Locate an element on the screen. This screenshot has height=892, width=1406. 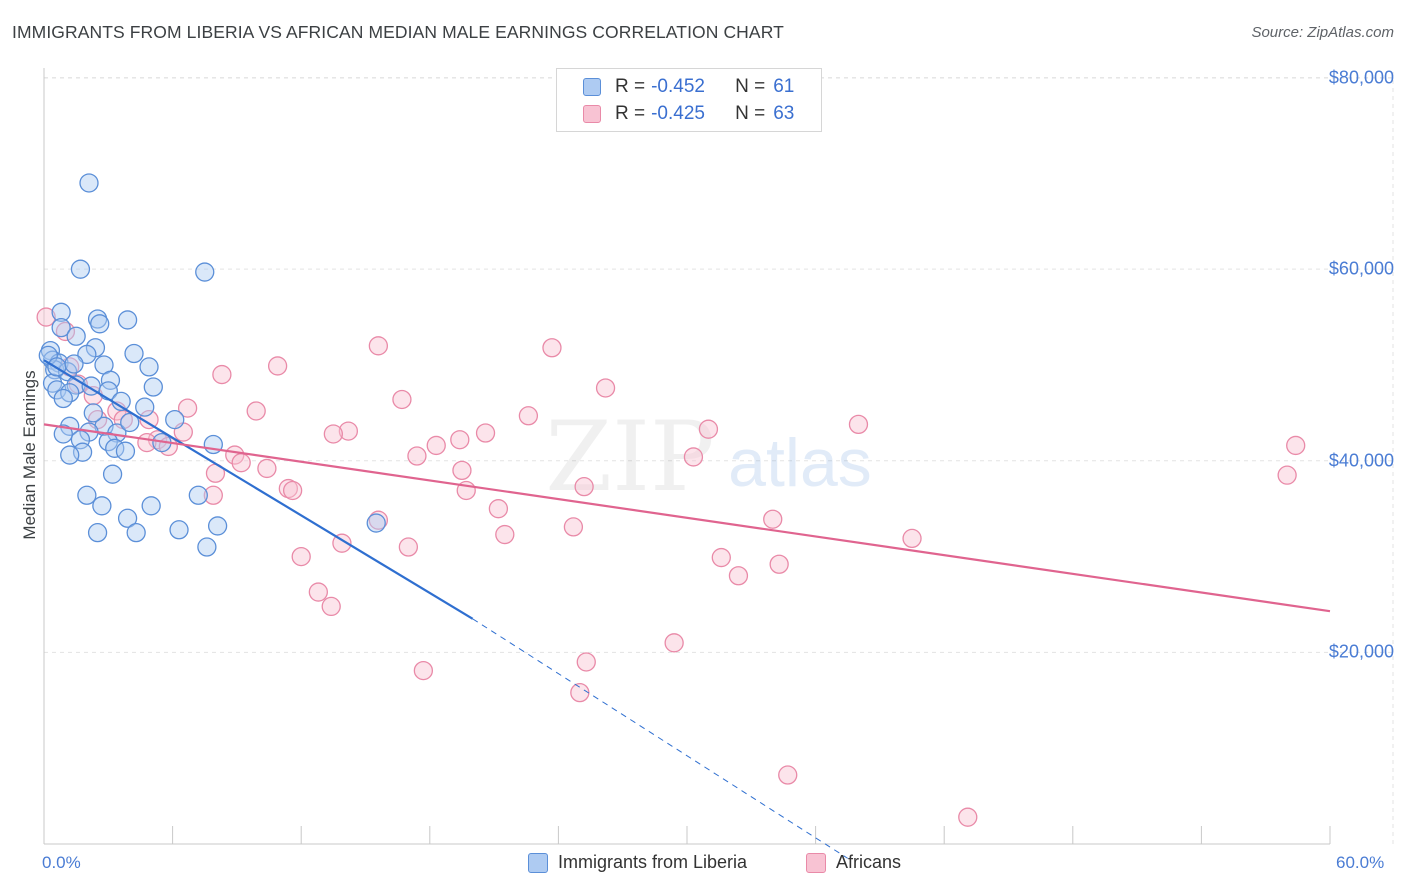
y-tick-label: $20,000 is located at coordinates (1361, 651).